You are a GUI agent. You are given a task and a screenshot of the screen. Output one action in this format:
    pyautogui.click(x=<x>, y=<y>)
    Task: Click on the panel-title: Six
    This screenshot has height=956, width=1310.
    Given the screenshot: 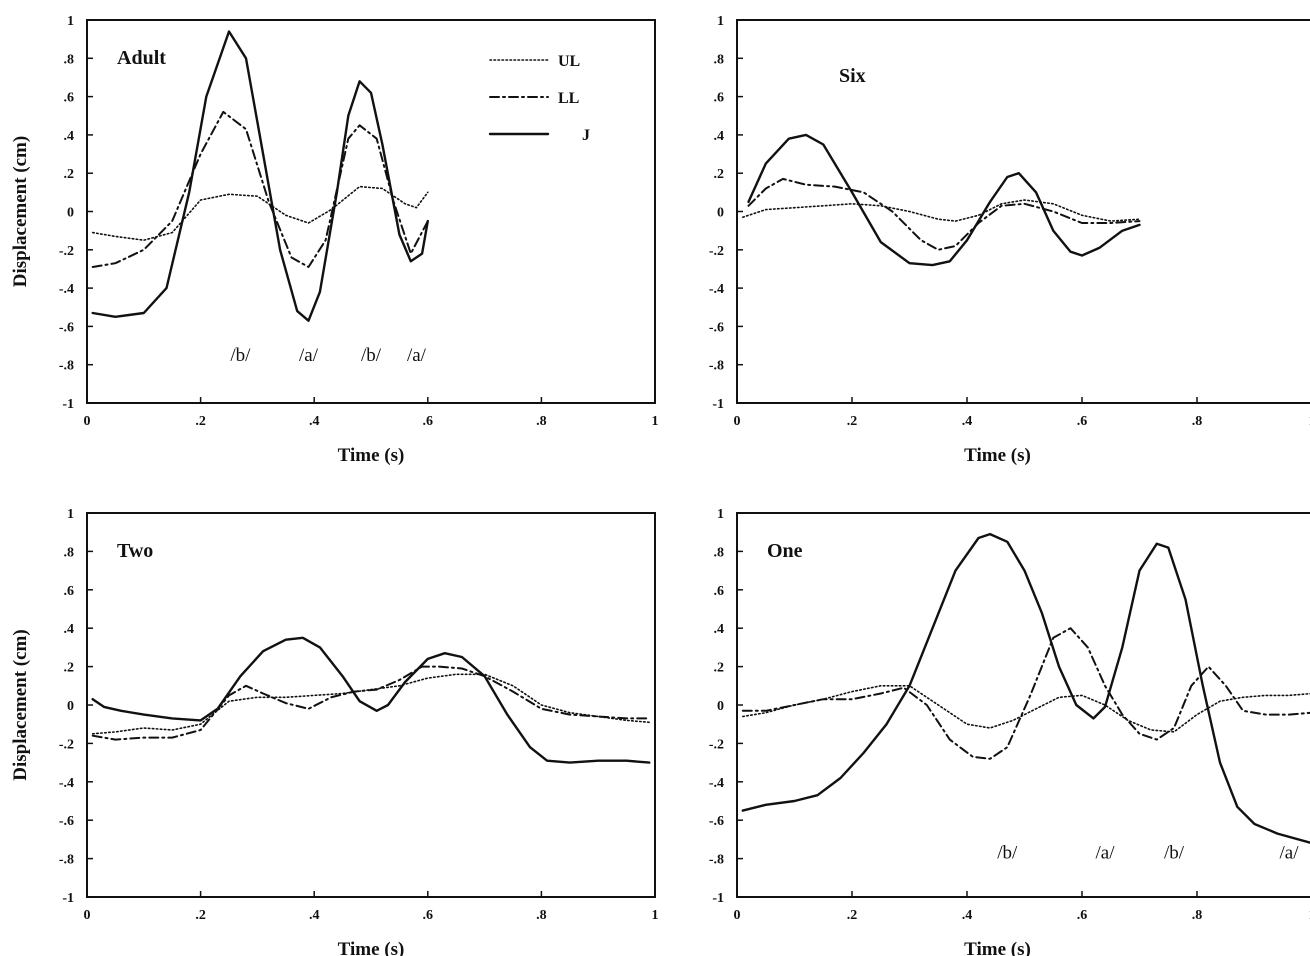 What is the action you would take?
    pyautogui.click(x=852, y=76)
    